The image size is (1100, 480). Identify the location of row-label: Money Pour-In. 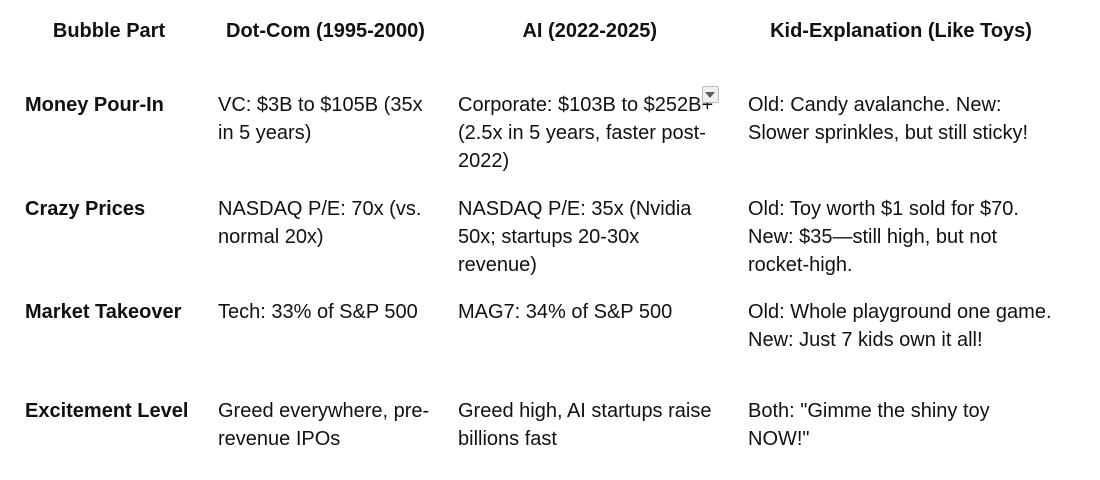
(94, 105).